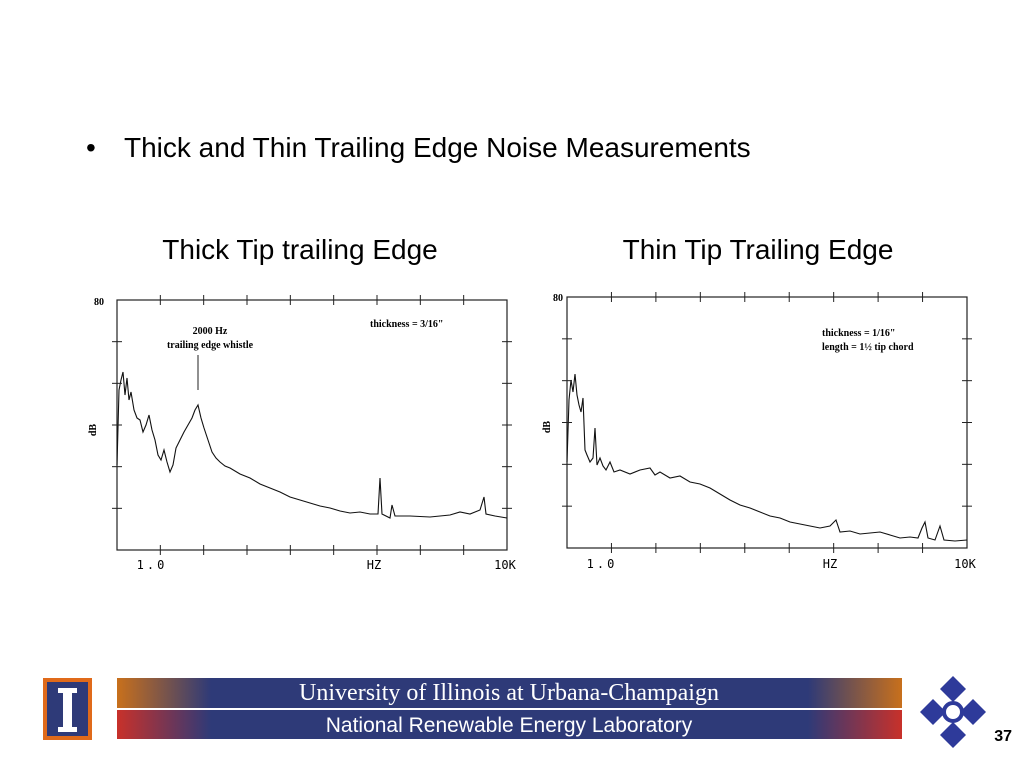 The image size is (1024, 768). What do you see at coordinates (210, 331) in the screenshot?
I see `annotation: 2000 Hz` at bounding box center [210, 331].